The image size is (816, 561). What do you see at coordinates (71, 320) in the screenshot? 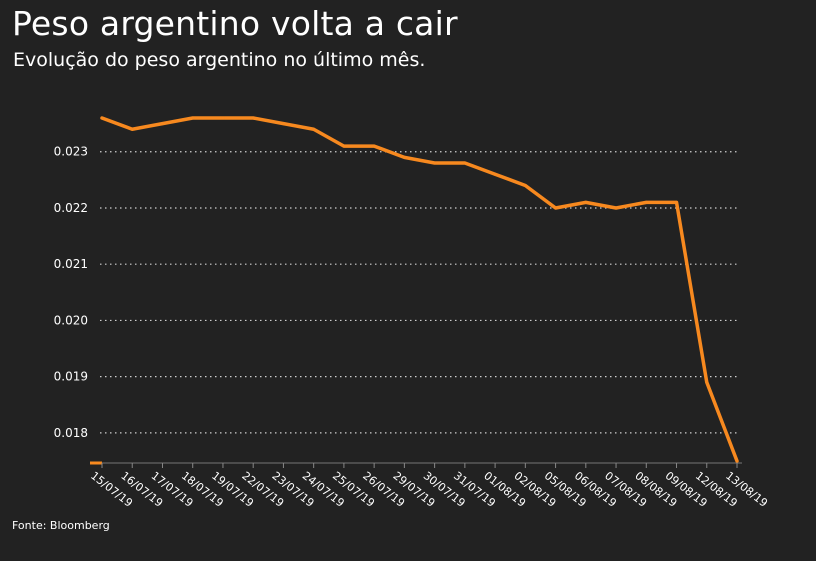
I see `y-tick-label: 0.020` at bounding box center [71, 320].